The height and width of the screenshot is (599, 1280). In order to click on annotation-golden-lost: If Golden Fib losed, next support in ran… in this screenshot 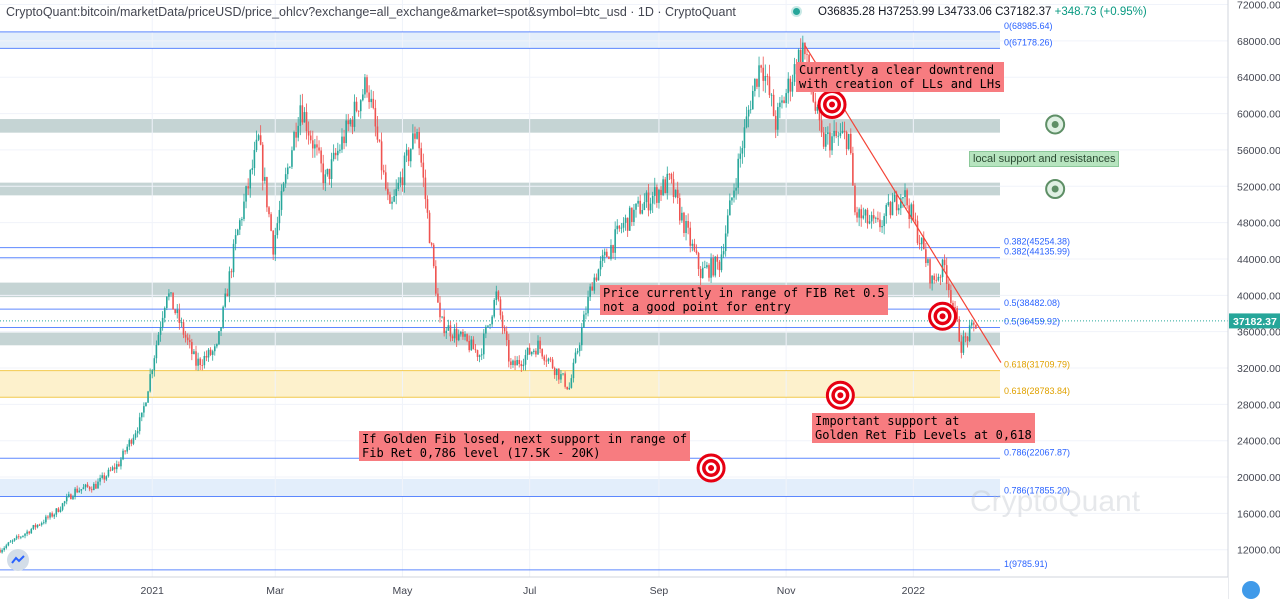, I will do `click(525, 446)`.